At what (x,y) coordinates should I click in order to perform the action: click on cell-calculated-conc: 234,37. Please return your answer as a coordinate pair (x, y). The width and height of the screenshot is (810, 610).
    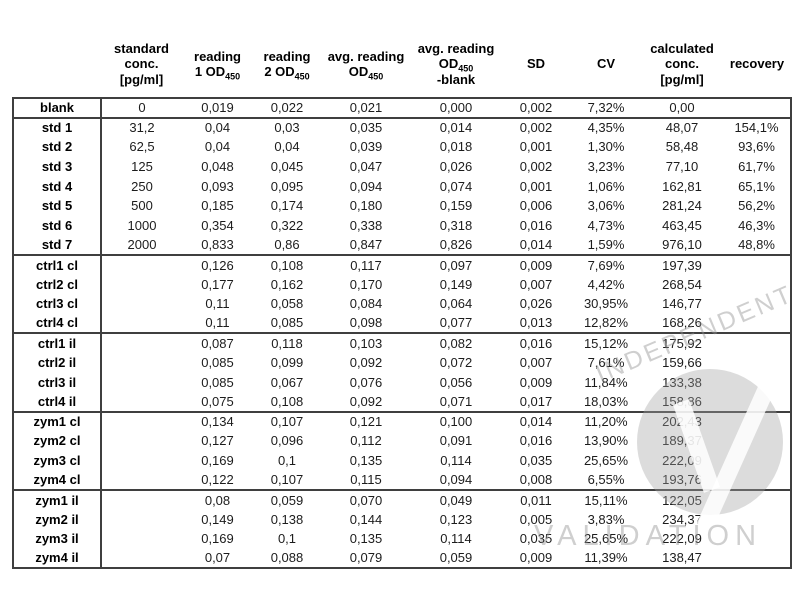
    Looking at the image, I should click on (682, 519).